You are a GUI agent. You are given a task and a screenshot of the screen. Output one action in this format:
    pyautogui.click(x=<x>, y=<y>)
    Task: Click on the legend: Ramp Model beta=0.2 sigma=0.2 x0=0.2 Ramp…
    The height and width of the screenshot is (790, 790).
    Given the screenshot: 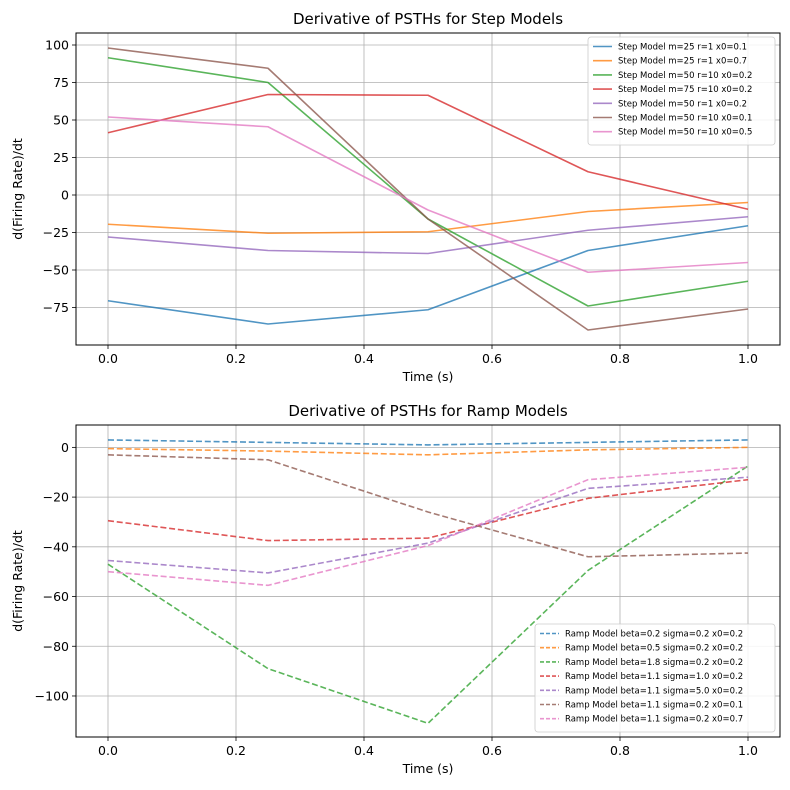 What is the action you would take?
    pyautogui.click(x=655, y=678)
    